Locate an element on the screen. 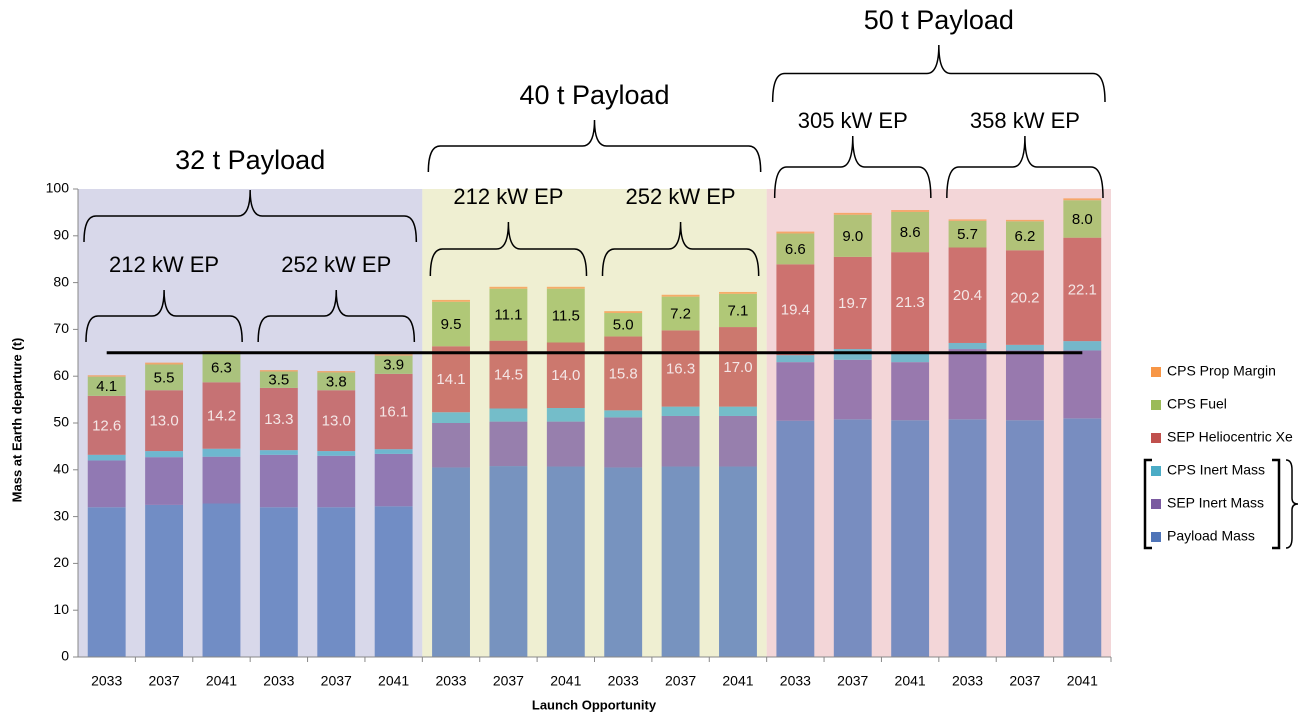  subgroup-label: 212 kW EP is located at coordinates (508, 196).